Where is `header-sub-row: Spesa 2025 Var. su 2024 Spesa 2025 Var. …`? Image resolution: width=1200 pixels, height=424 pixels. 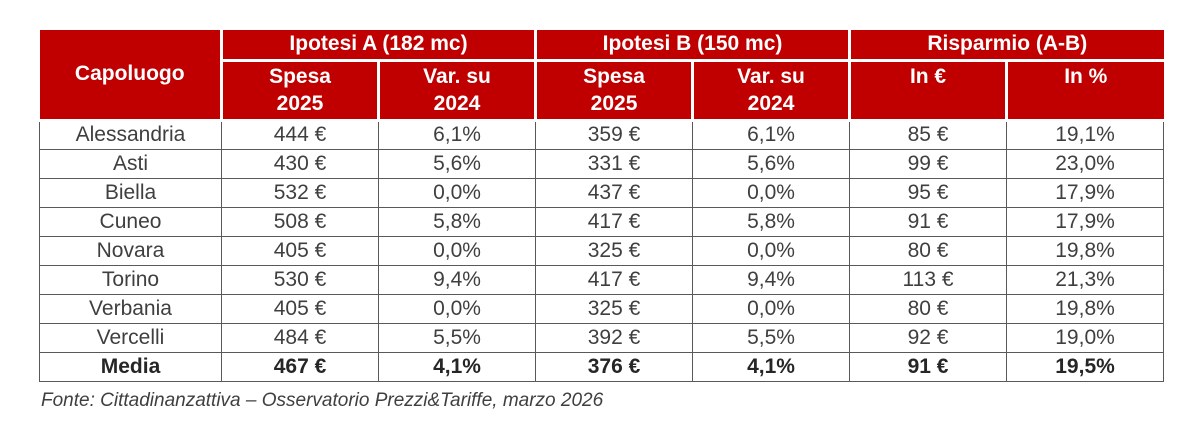
header-sub-row: Spesa 2025 Var. su 2024 Spesa 2025 Var. … is located at coordinates (602, 90).